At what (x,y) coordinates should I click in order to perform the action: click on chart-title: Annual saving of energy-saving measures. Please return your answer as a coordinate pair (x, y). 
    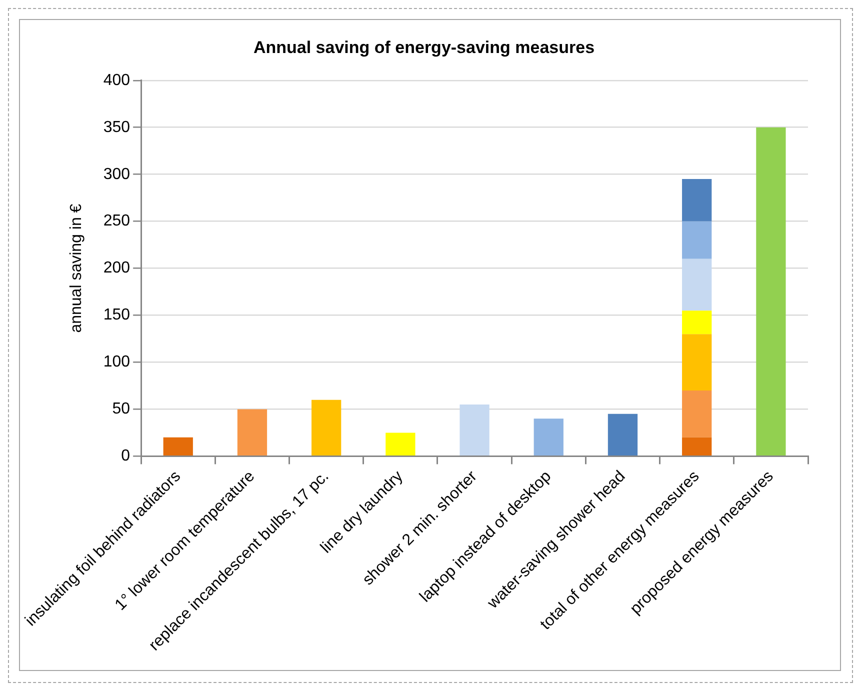
    Looking at the image, I should click on (424, 47).